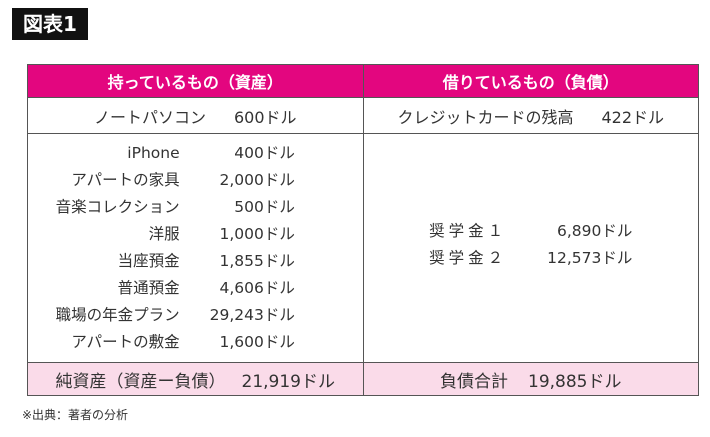 The width and height of the screenshot is (710, 437). What do you see at coordinates (257, 234) in the screenshot?
I see `asset-value: 1,000ドル` at bounding box center [257, 234].